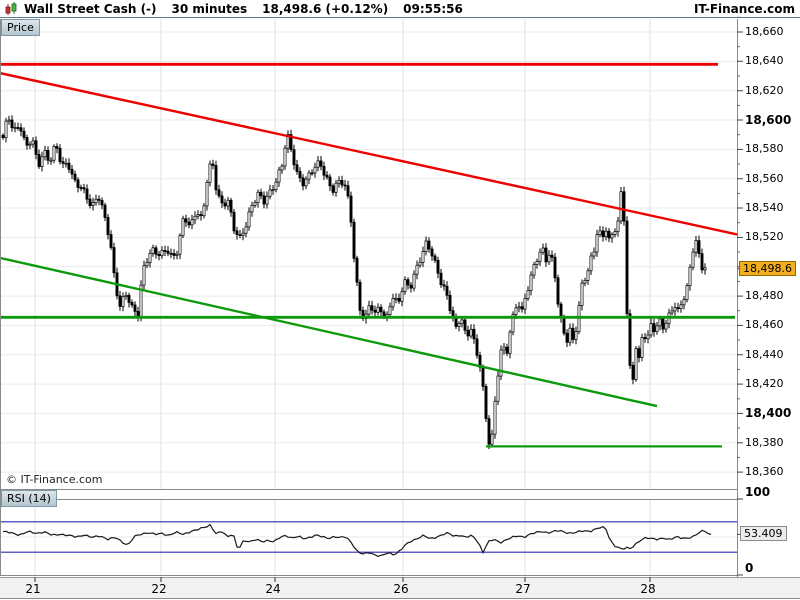 The height and width of the screenshot is (600, 800). I want to click on candles-icon, so click(11, 8).